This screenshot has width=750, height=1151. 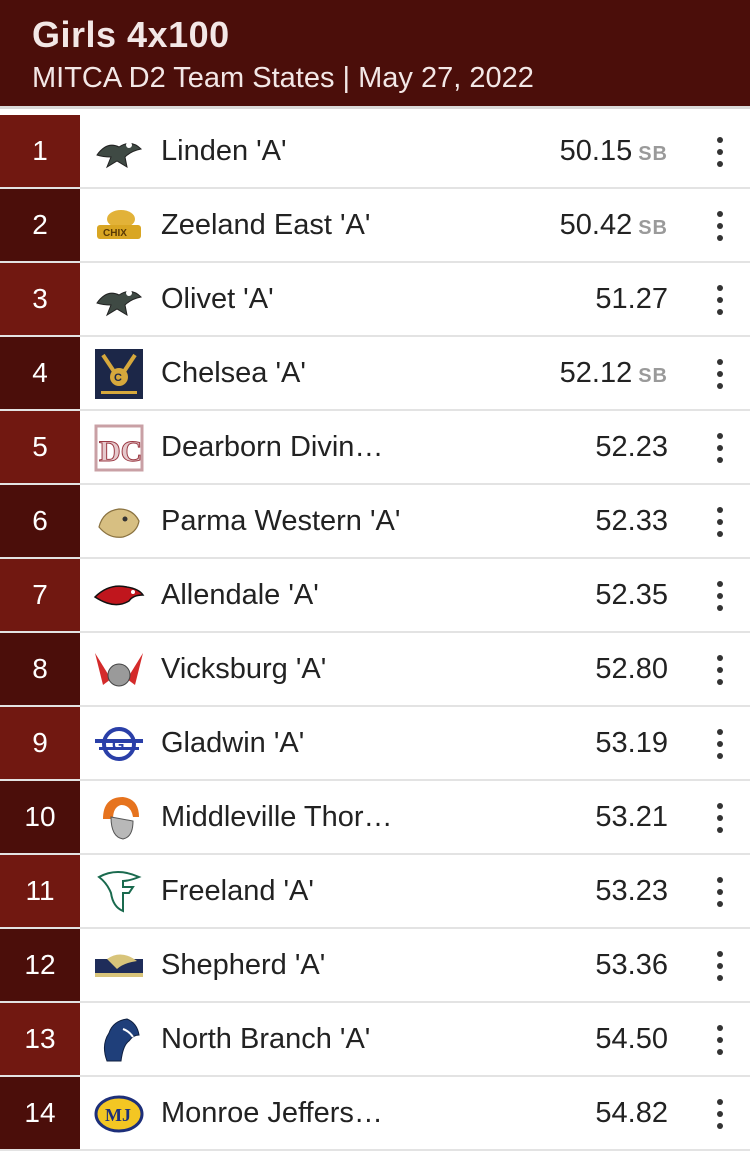 I want to click on result-row: 11 Freeland 'A' 53.23, so click(x=375, y=892).